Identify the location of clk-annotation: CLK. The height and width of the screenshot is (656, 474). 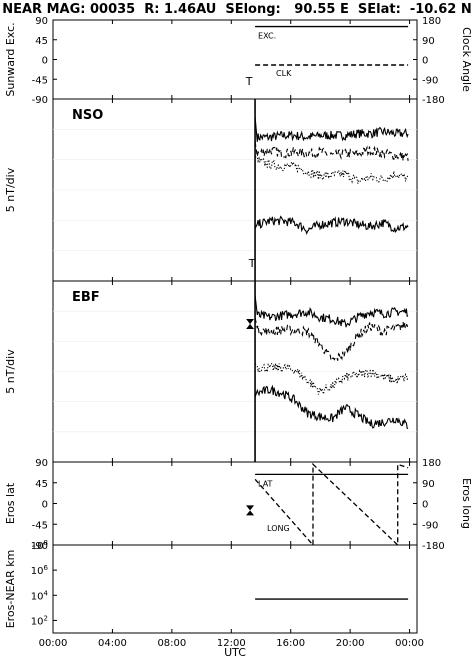
(284, 73).